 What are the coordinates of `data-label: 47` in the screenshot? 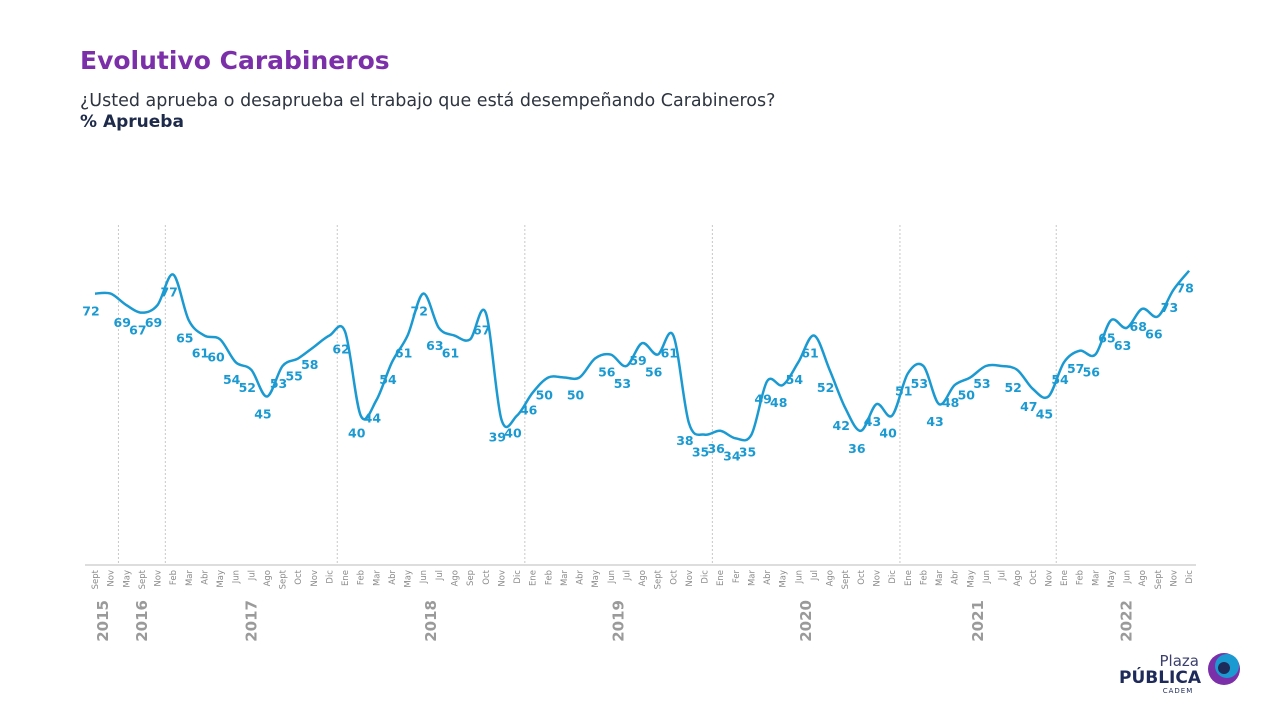 It's located at (1028, 406).